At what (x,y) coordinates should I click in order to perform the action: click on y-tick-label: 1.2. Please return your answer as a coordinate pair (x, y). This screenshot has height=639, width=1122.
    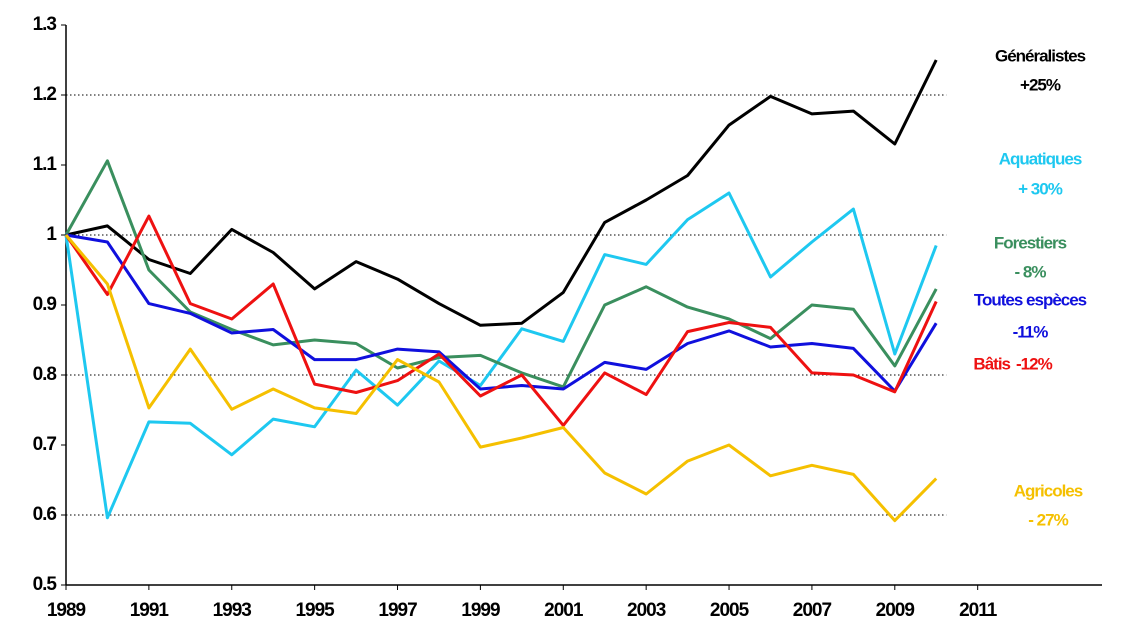
    Looking at the image, I should click on (45, 94).